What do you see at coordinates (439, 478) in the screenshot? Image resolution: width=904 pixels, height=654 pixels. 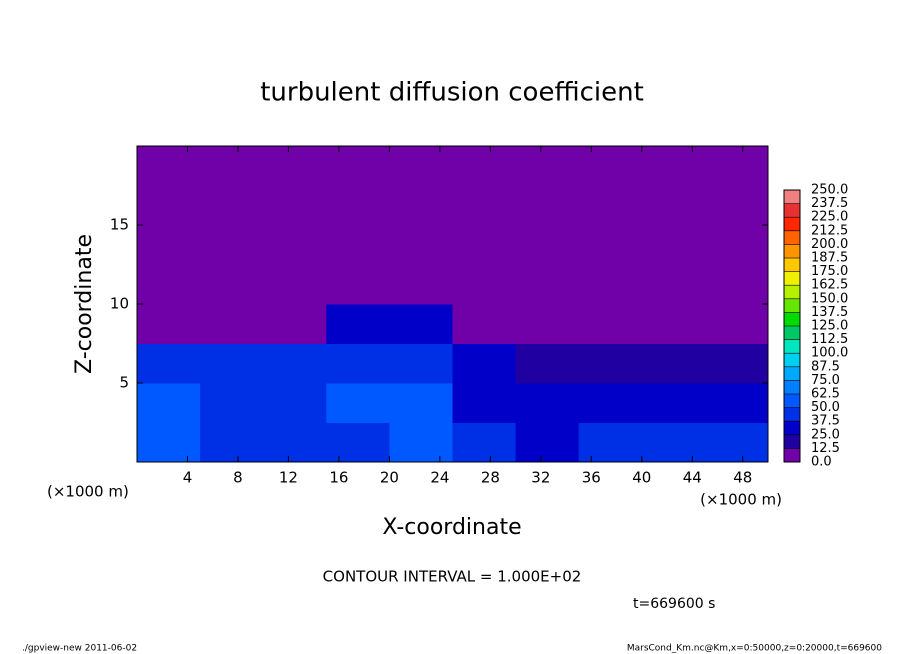 I see `x-tick-label: 24` at bounding box center [439, 478].